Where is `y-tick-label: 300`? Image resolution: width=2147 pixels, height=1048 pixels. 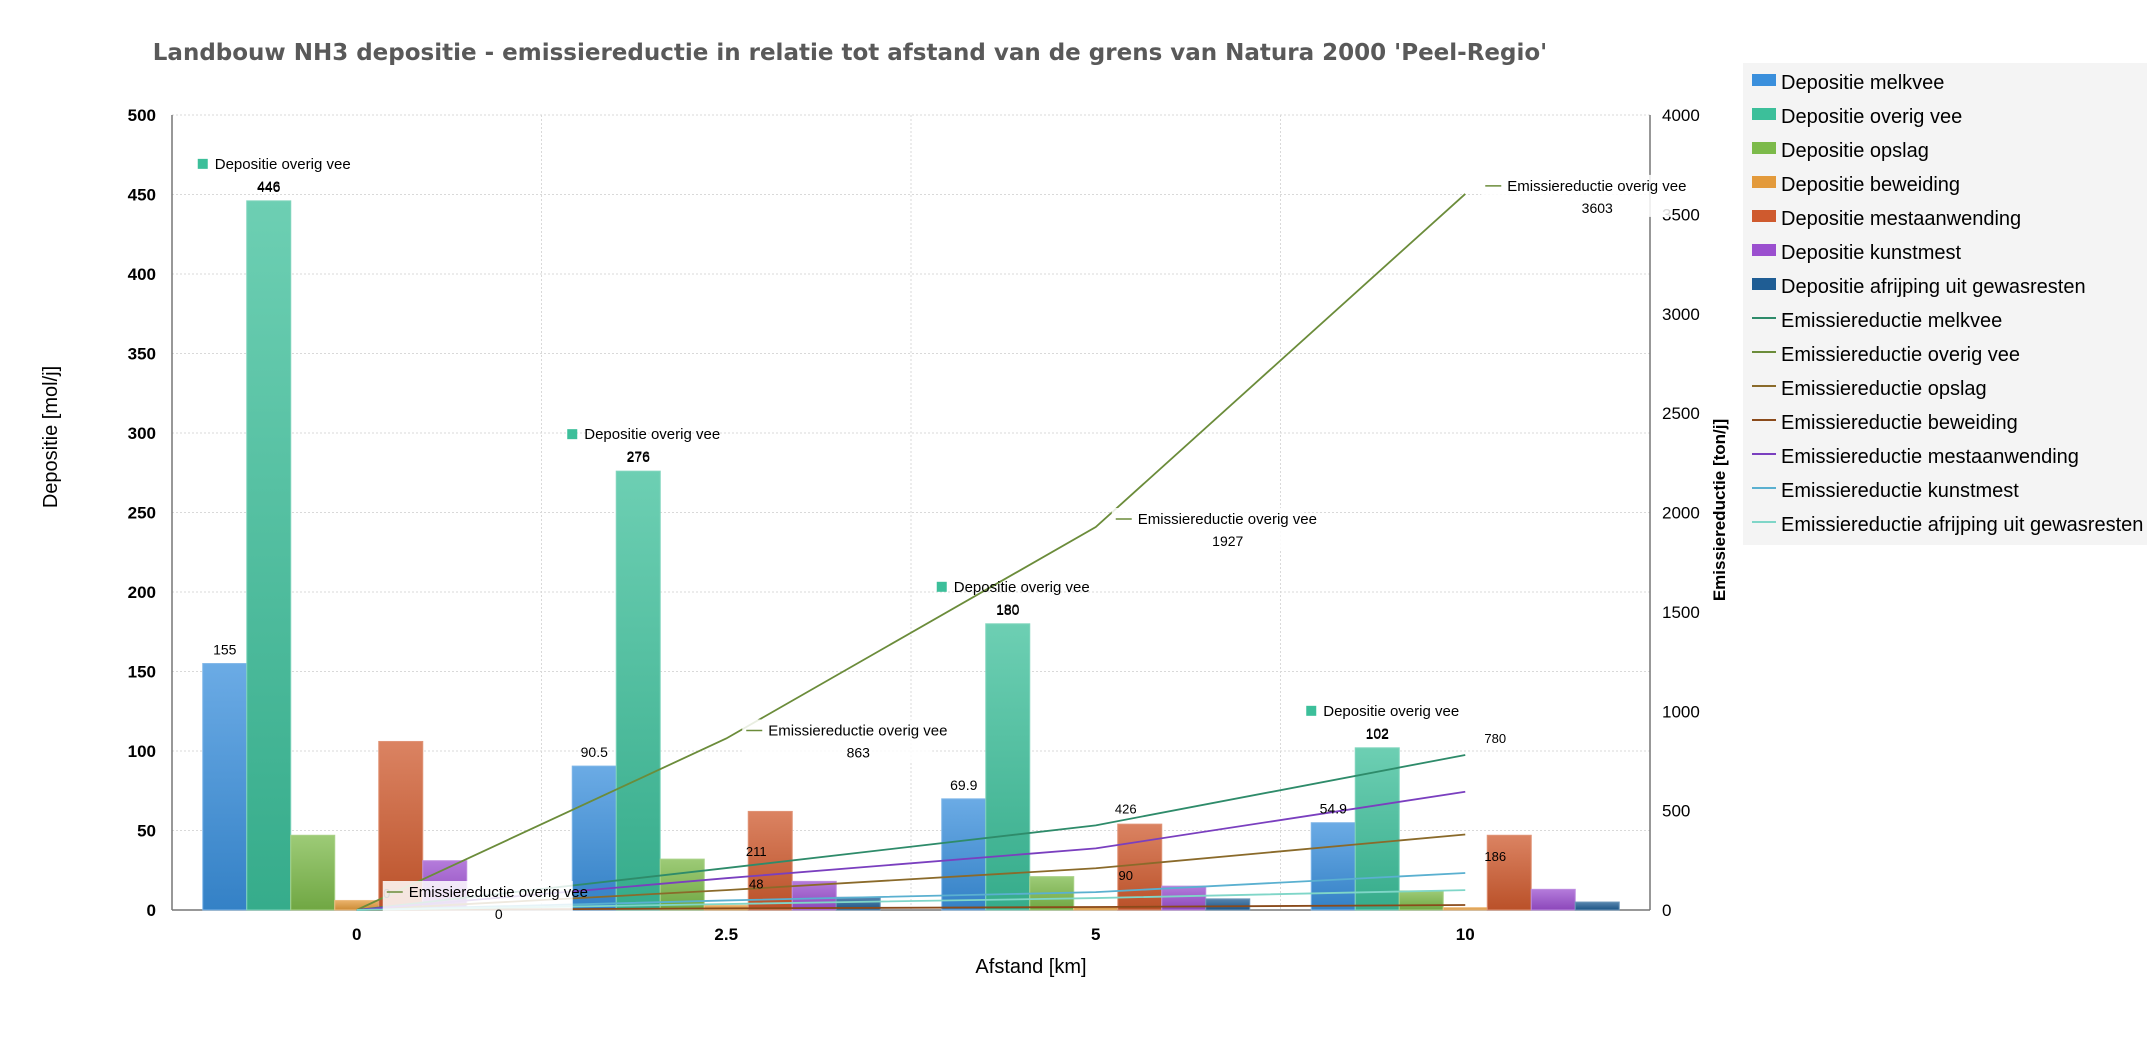
y-tick-label: 300 is located at coordinates (142, 433).